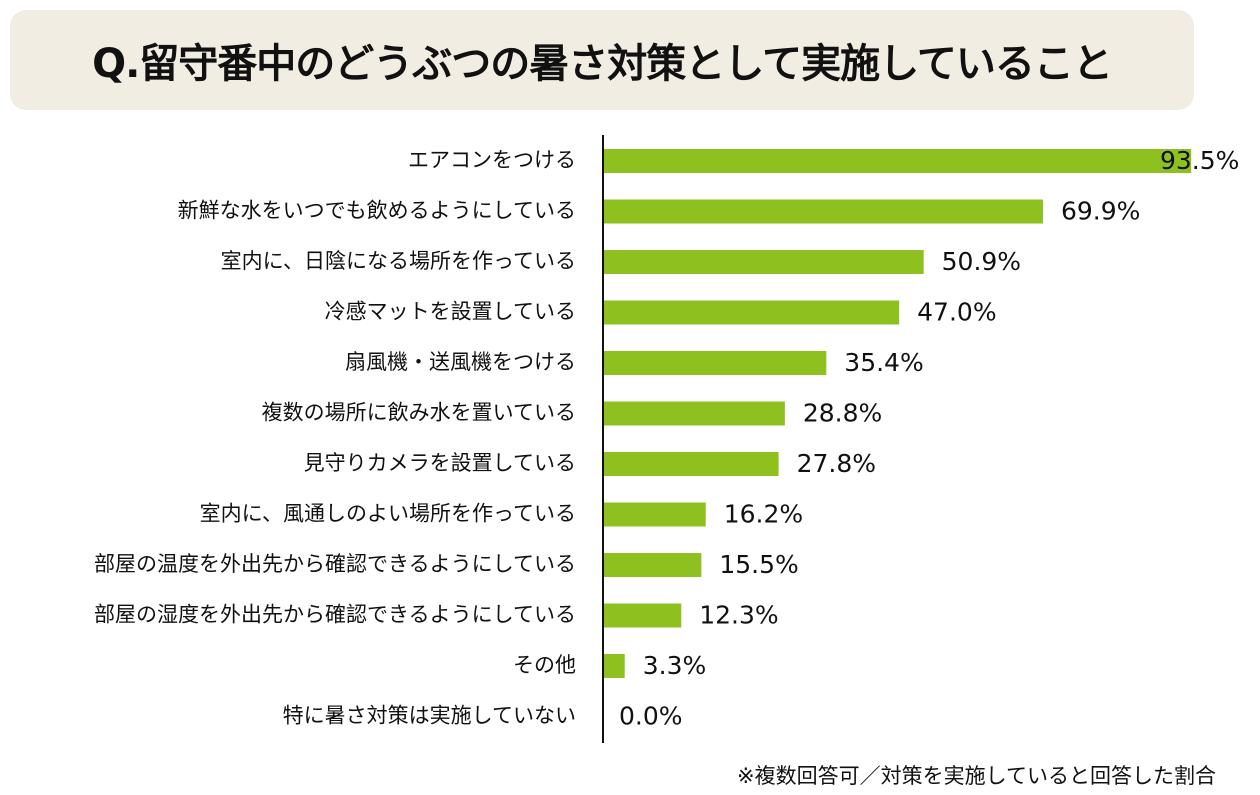  I want to click on data-label: 28.8%, so click(842, 413).